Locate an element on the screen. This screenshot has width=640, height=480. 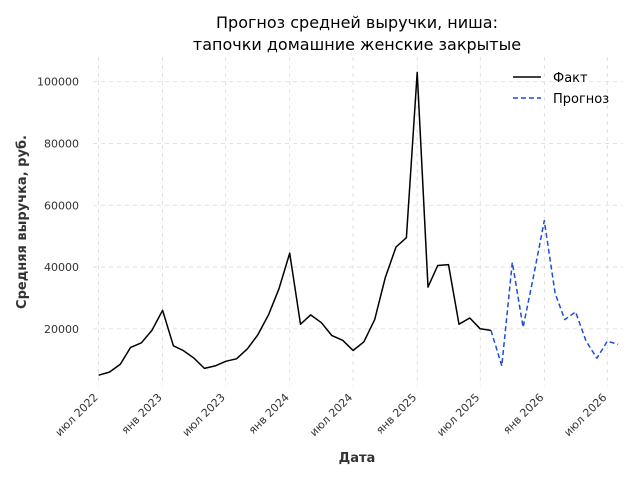
legend: Факт Прогноз is located at coordinates (561, 89).